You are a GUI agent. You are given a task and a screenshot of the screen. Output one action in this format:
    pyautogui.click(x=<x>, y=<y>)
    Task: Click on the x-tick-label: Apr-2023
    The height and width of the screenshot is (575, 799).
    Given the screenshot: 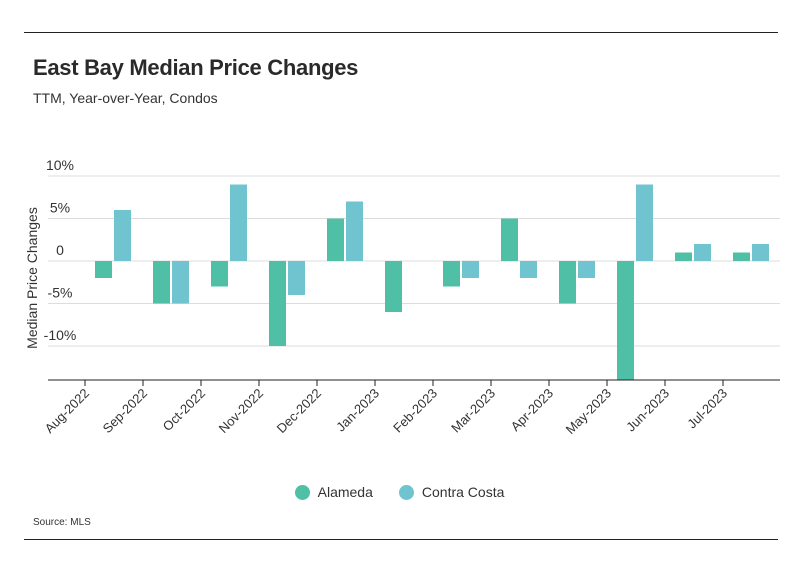 What is the action you would take?
    pyautogui.click(x=532, y=410)
    